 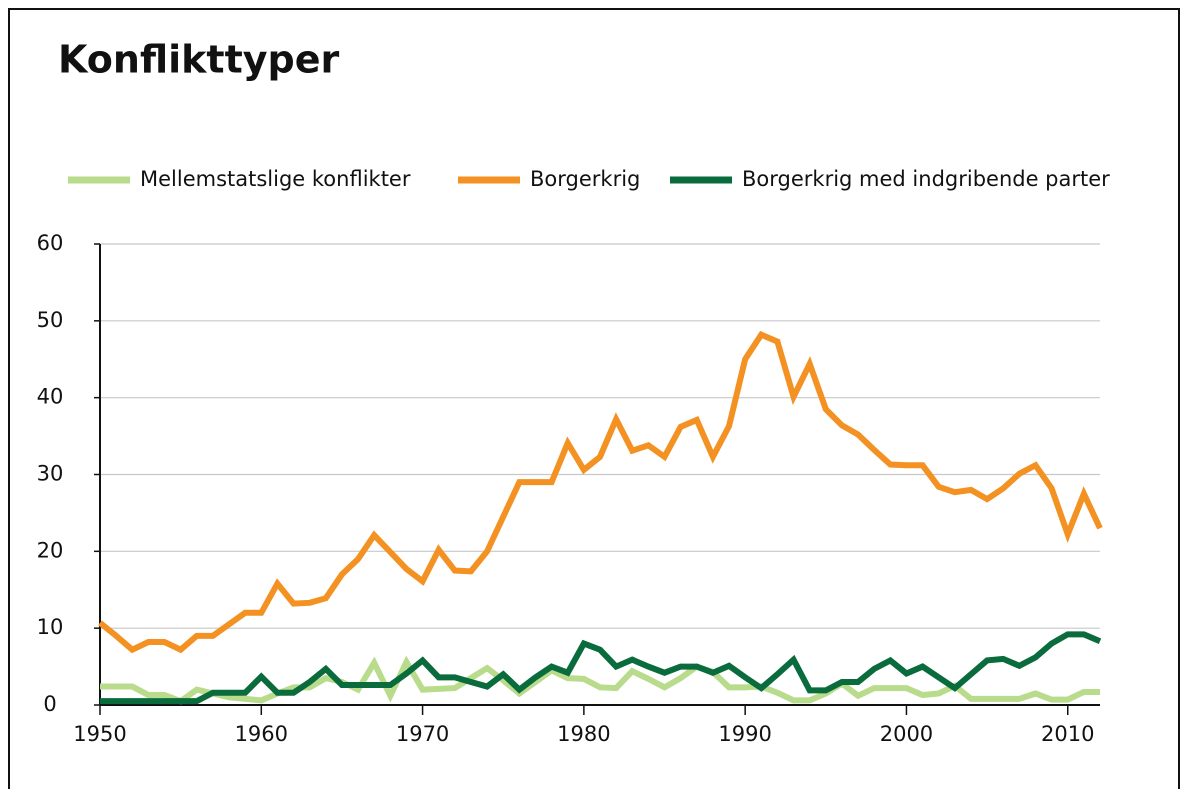 What do you see at coordinates (261, 734) in the screenshot?
I see `x-tick-label: 1960` at bounding box center [261, 734].